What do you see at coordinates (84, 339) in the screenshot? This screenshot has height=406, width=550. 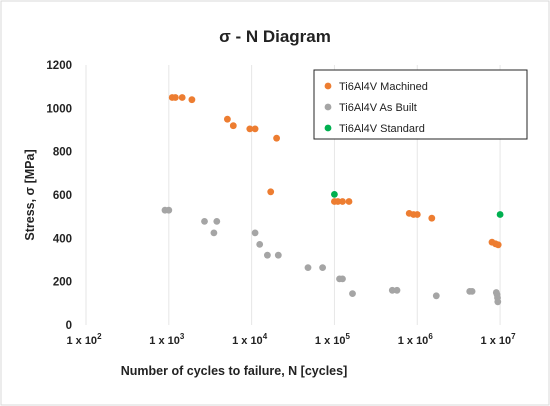 I see `x-tick-label: 1 x 10²` at bounding box center [84, 339].